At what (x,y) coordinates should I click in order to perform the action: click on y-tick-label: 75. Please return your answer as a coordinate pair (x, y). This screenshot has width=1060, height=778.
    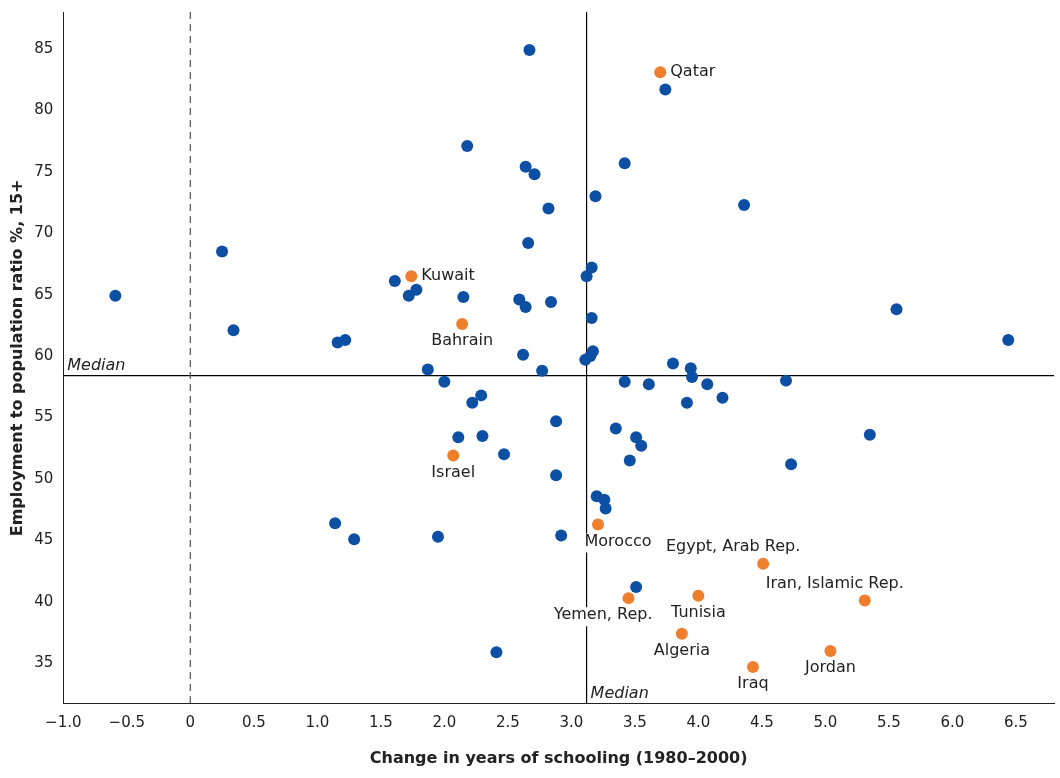
    Looking at the image, I should click on (44, 170).